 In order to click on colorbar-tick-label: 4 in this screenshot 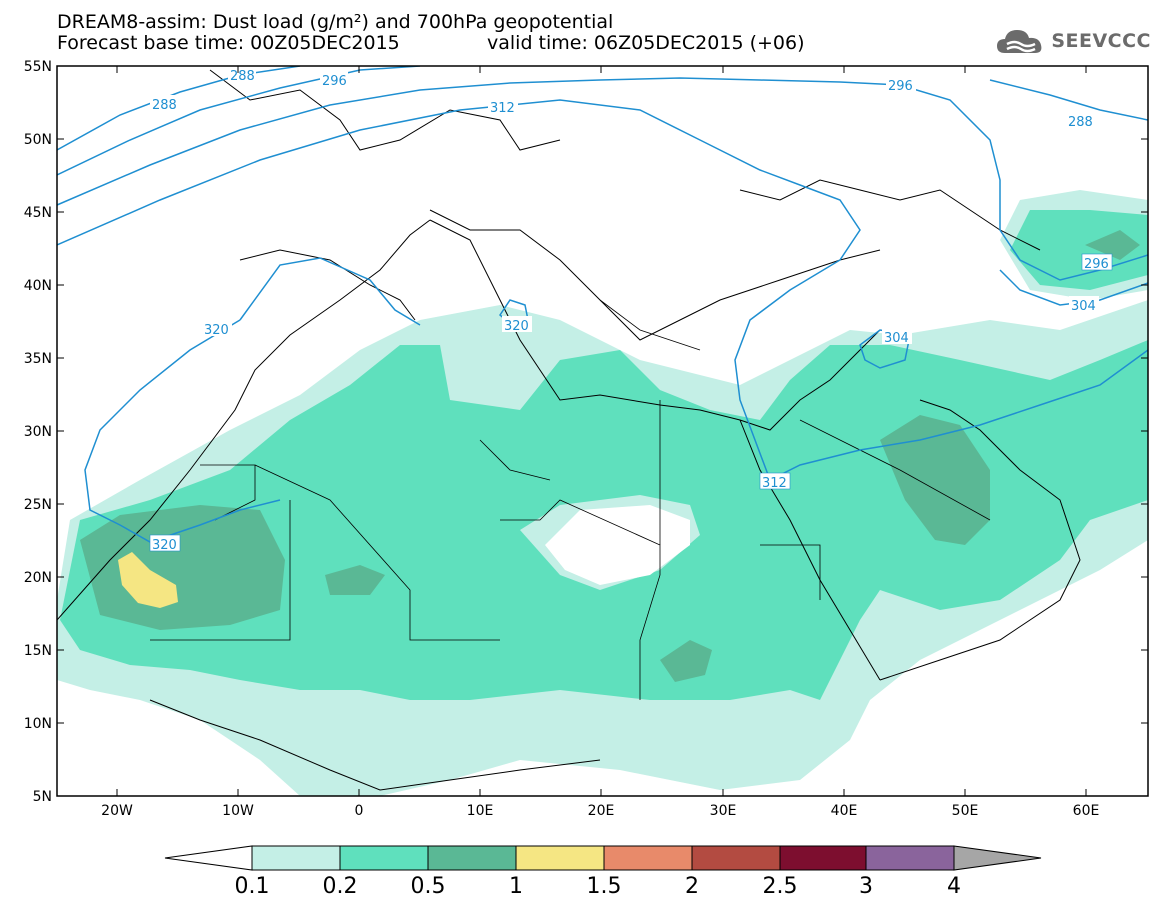, I will do `click(954, 886)`.